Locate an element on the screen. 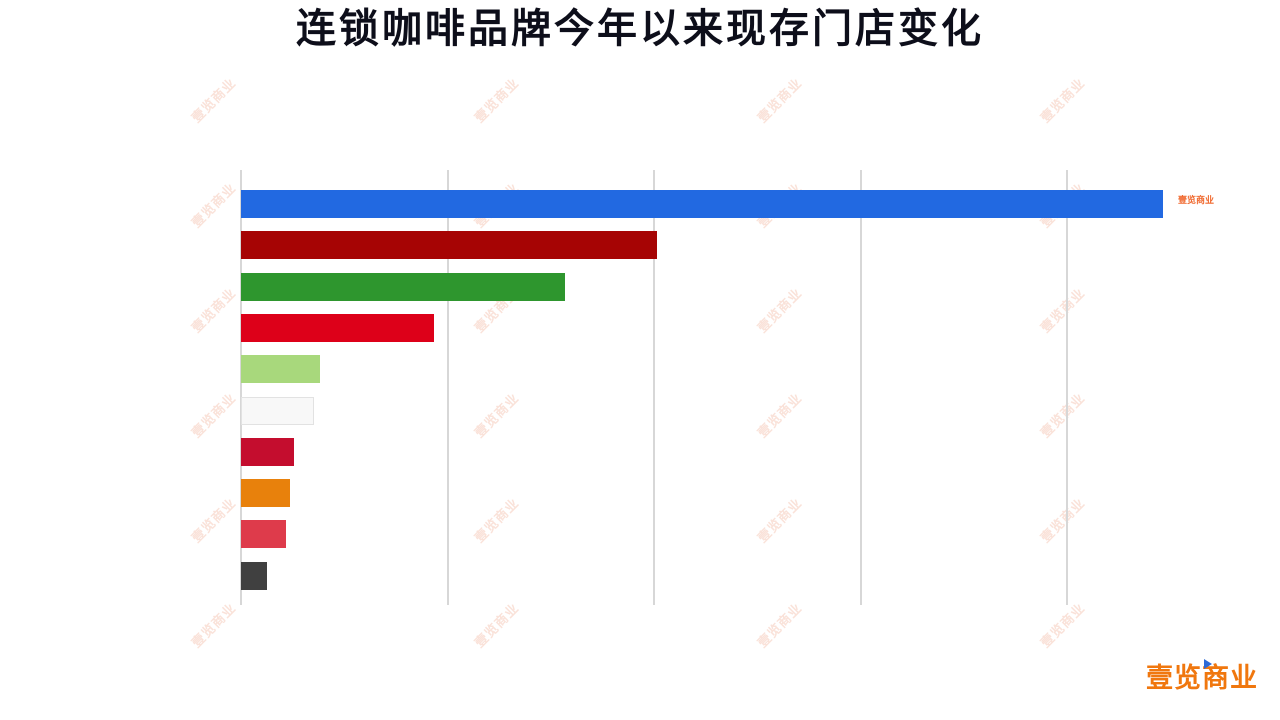 Image resolution: width=1280 pixels, height=720 pixels. logo-triangle-icon is located at coordinates (1208, 664).